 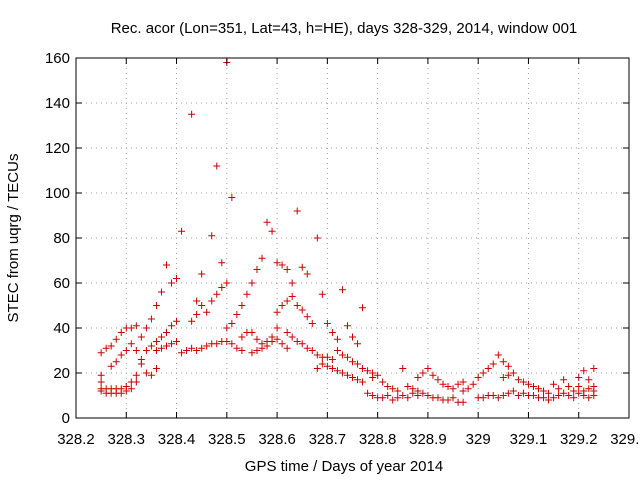 I want to click on x-tick-label: 328.6, so click(x=277, y=439).